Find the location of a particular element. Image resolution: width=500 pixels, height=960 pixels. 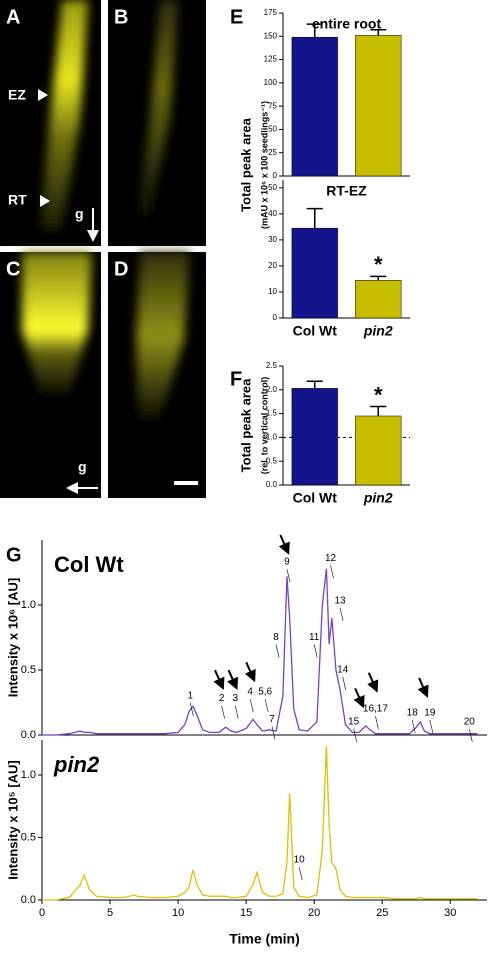

x-axis-label: Time (min) is located at coordinates (264, 939).